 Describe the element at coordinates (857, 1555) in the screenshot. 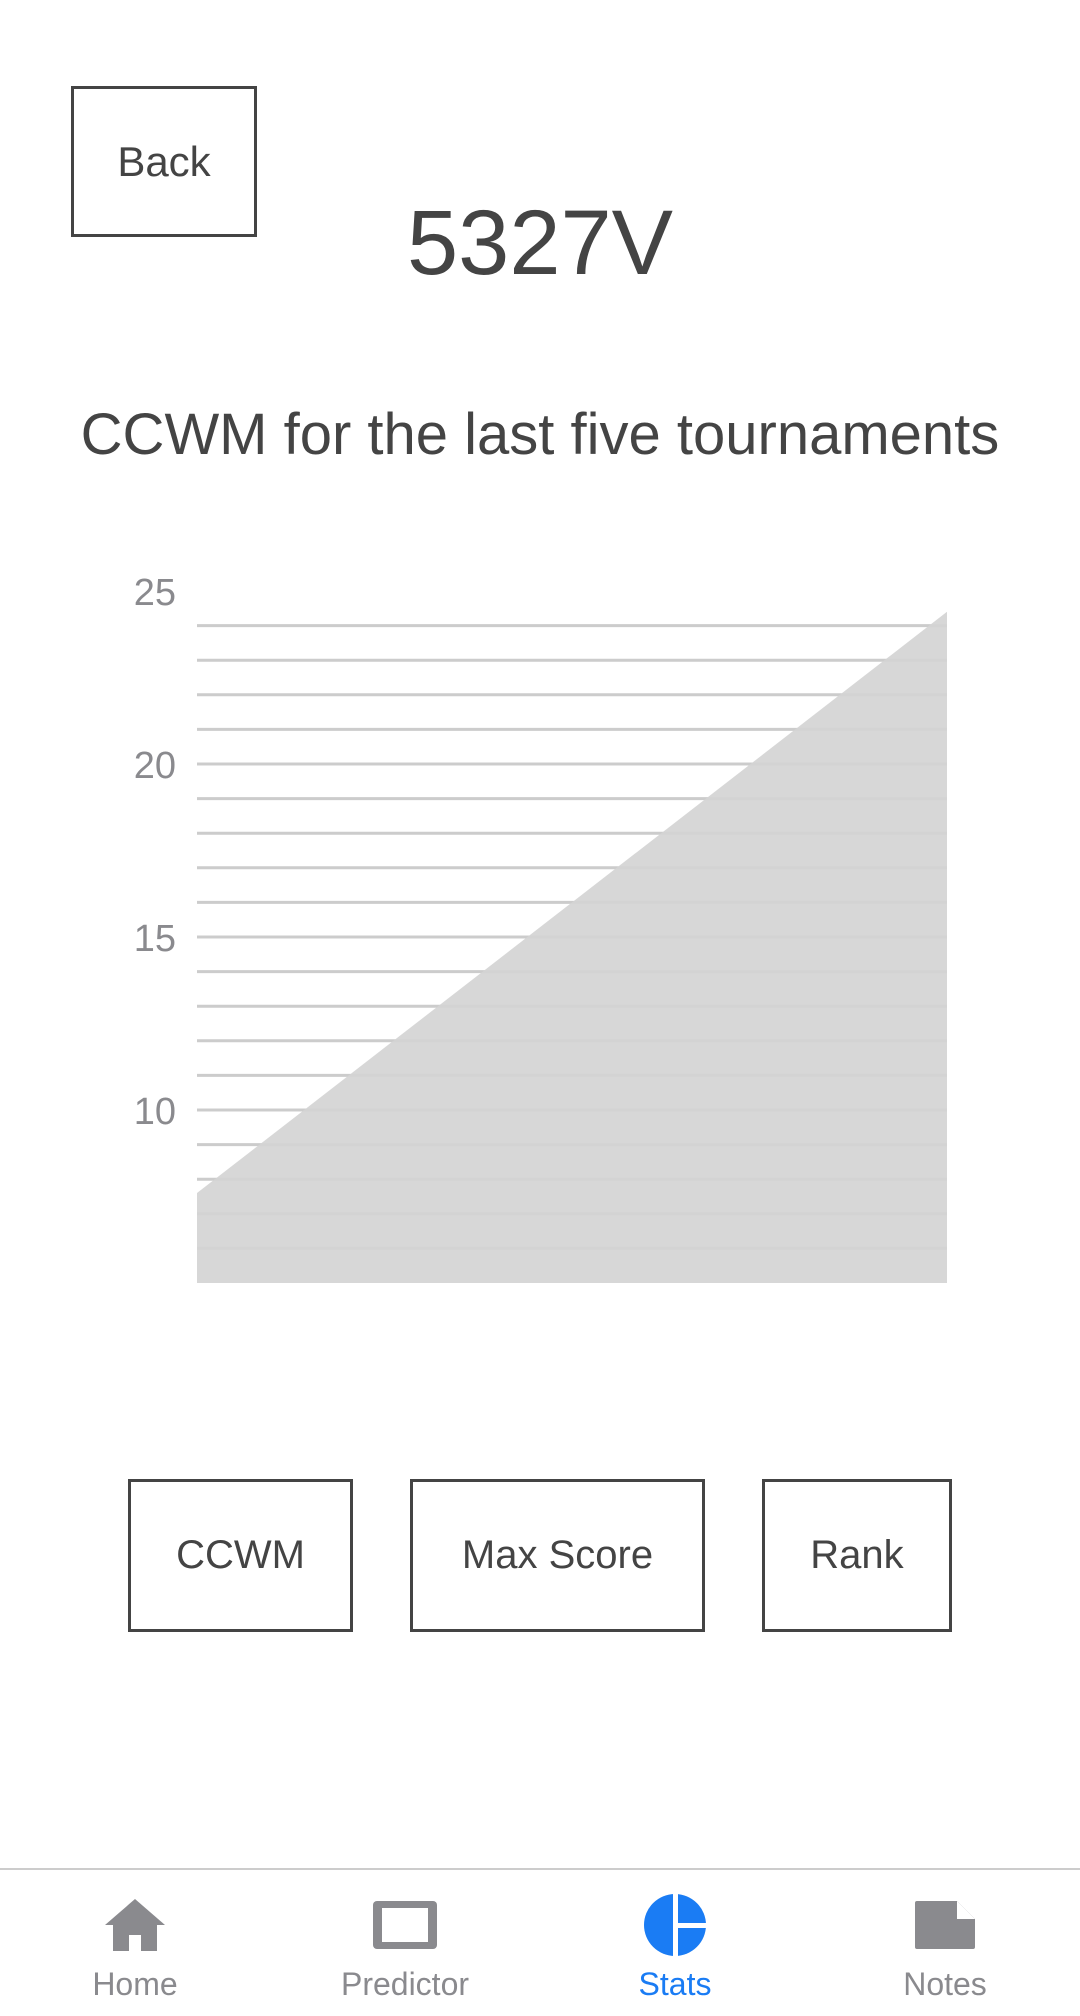

I see `rank-button: Rank` at that location.